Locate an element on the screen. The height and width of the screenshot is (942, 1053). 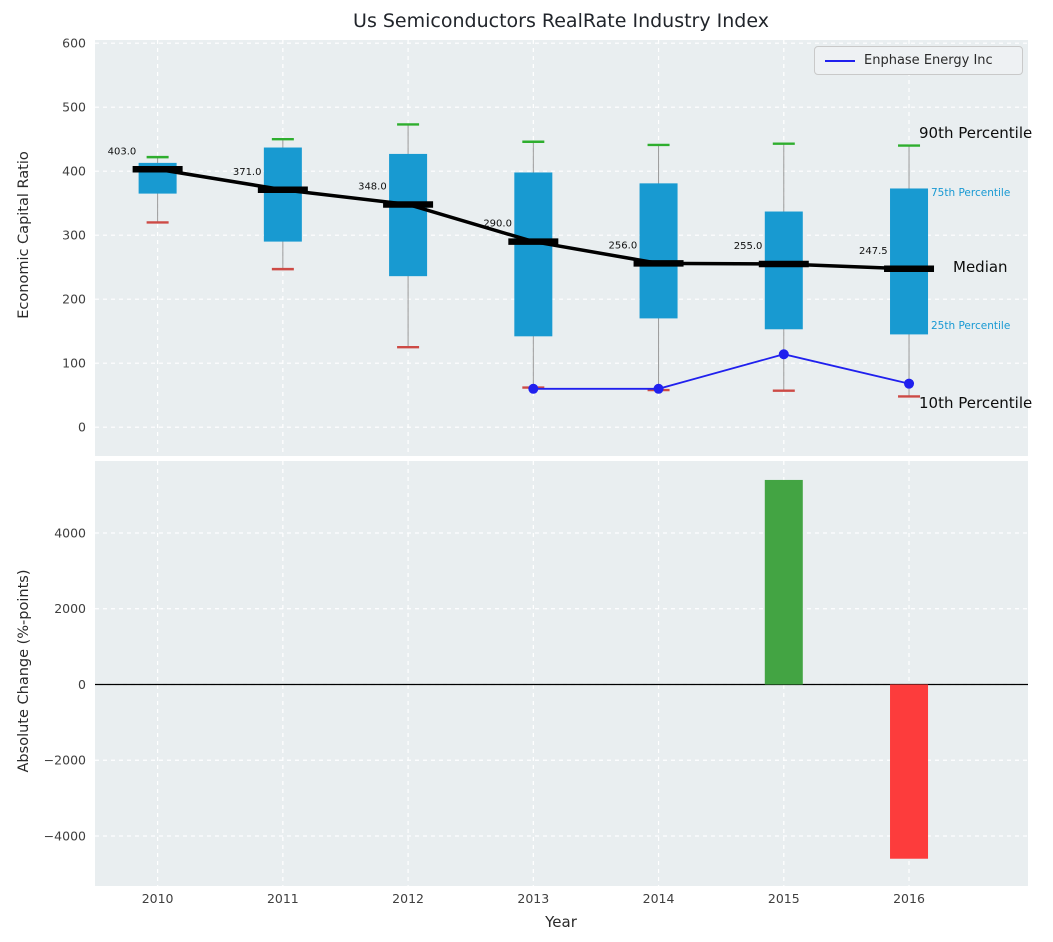
y-tick-label: −4000 is located at coordinates (65, 836).